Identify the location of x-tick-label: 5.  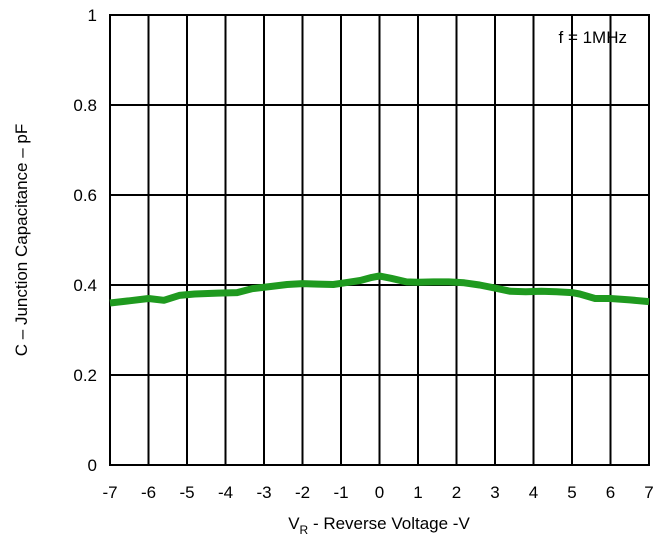
(571, 492).